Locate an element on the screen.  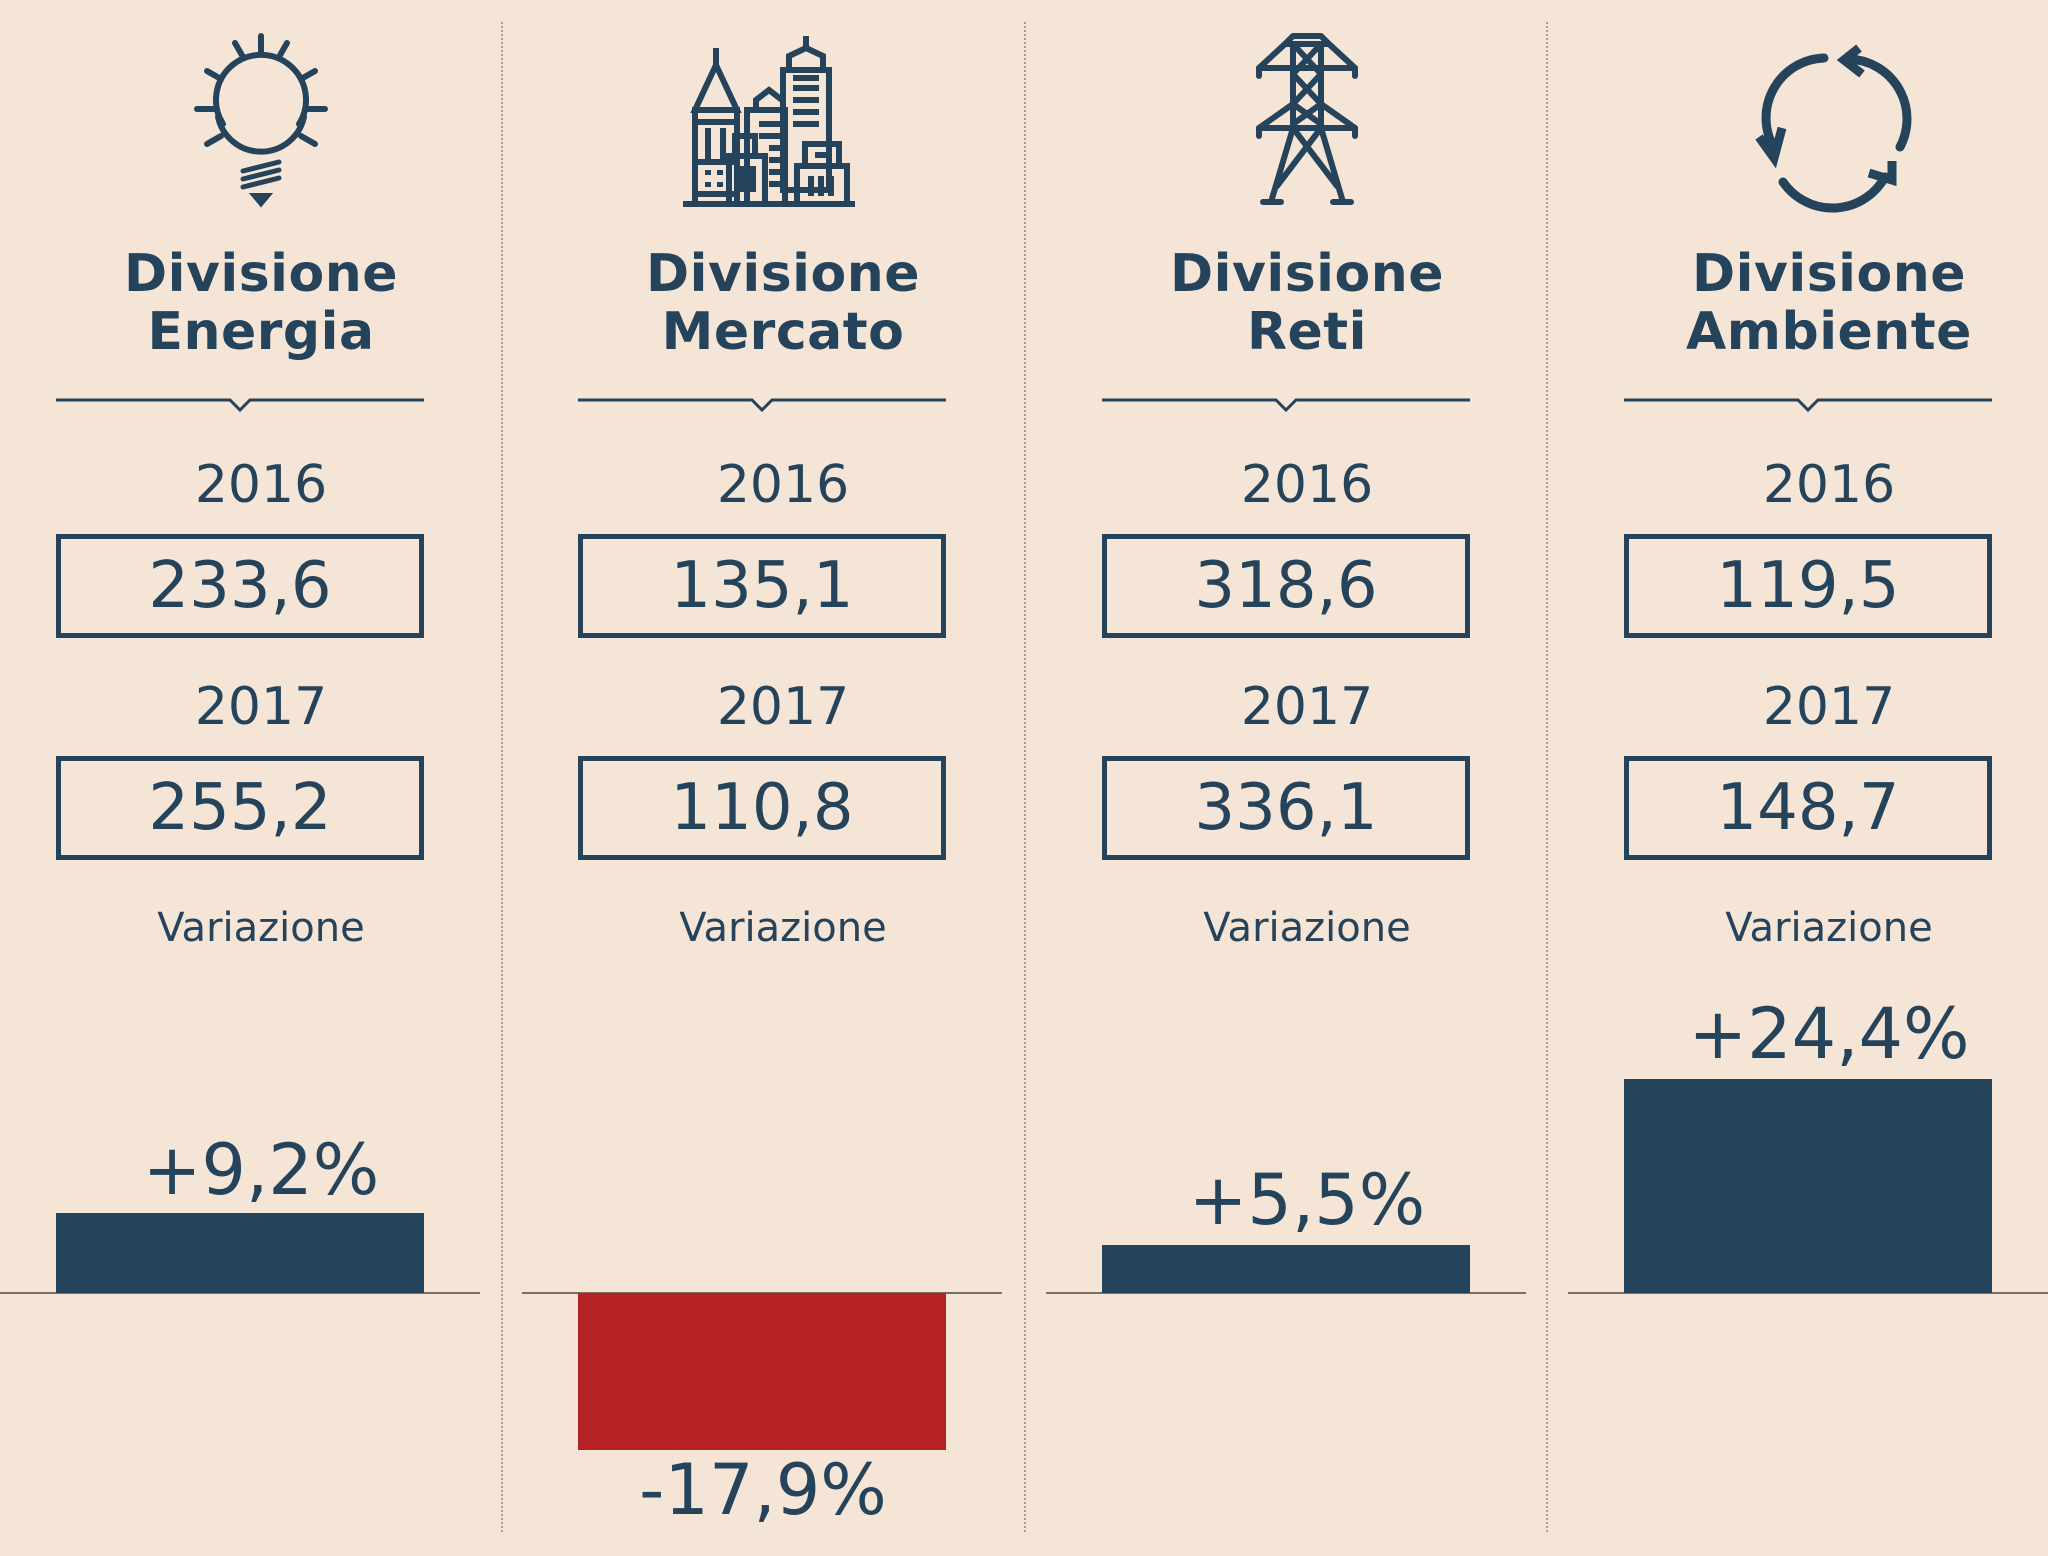
title-line-2: Energia is located at coordinates (261, 332).